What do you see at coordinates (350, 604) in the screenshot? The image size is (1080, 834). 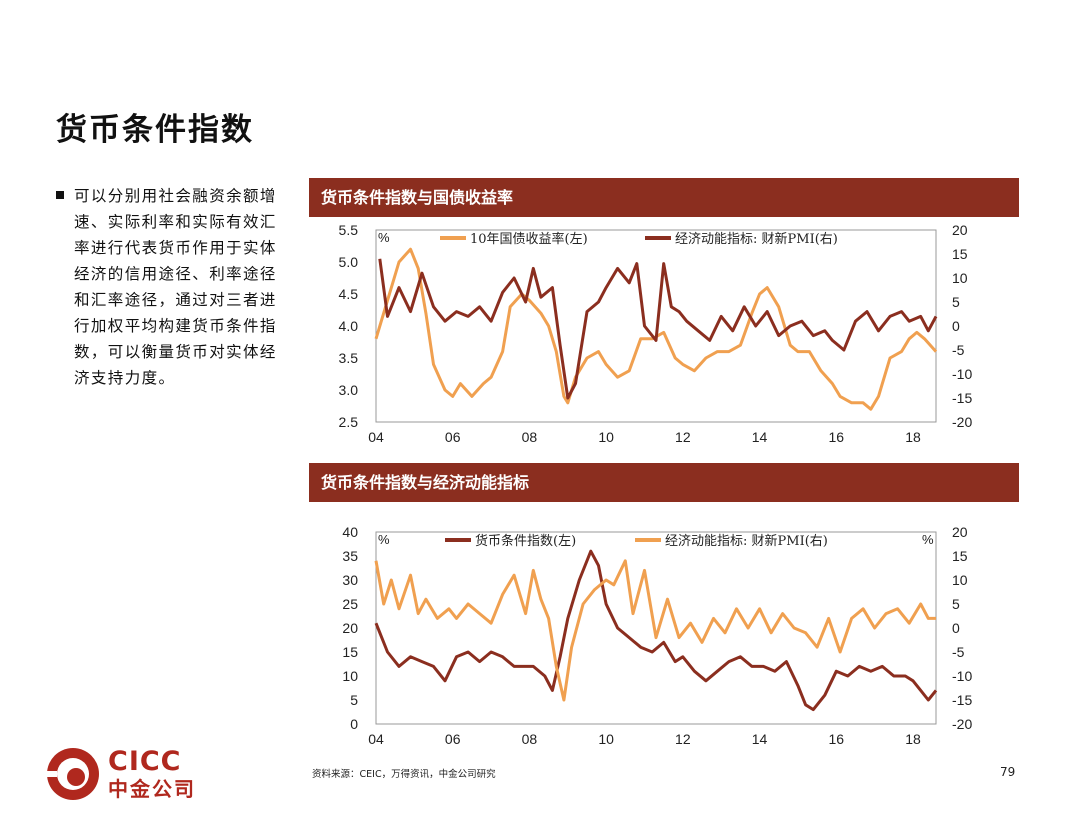 I see `left-tick-label: 25` at bounding box center [350, 604].